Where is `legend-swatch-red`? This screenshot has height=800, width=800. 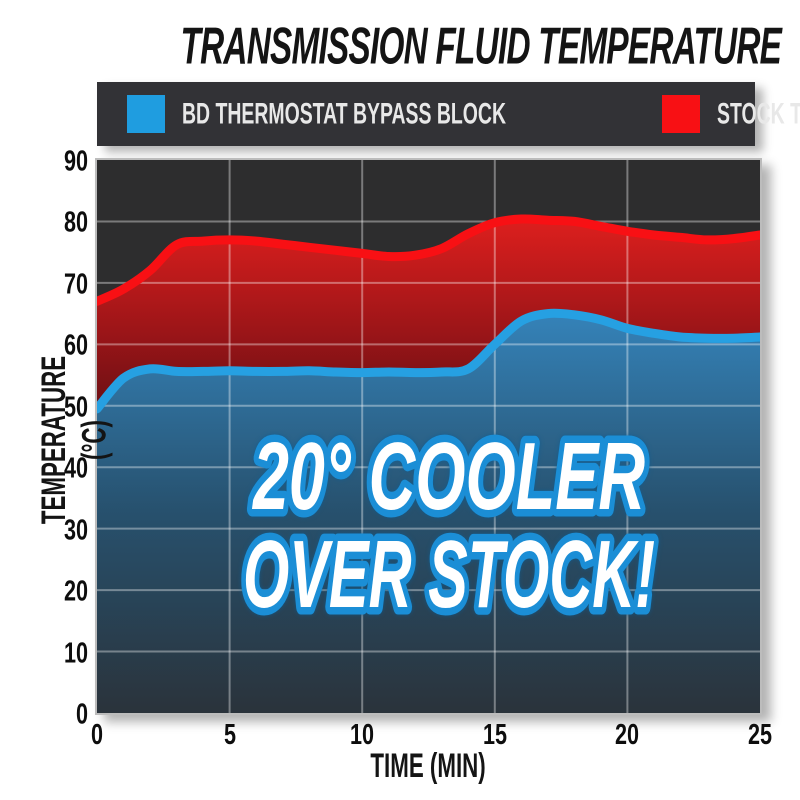 legend-swatch-red is located at coordinates (681, 114).